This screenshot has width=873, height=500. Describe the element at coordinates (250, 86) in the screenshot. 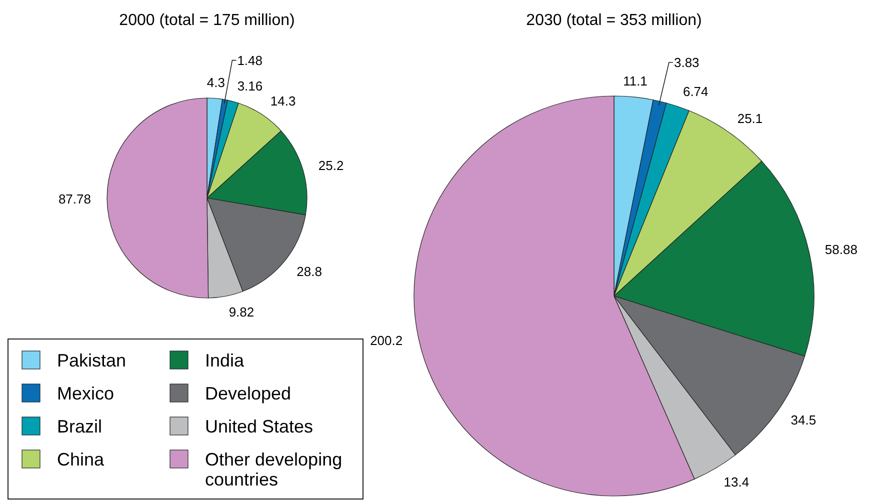

I see `data-label: 3.16` at that location.